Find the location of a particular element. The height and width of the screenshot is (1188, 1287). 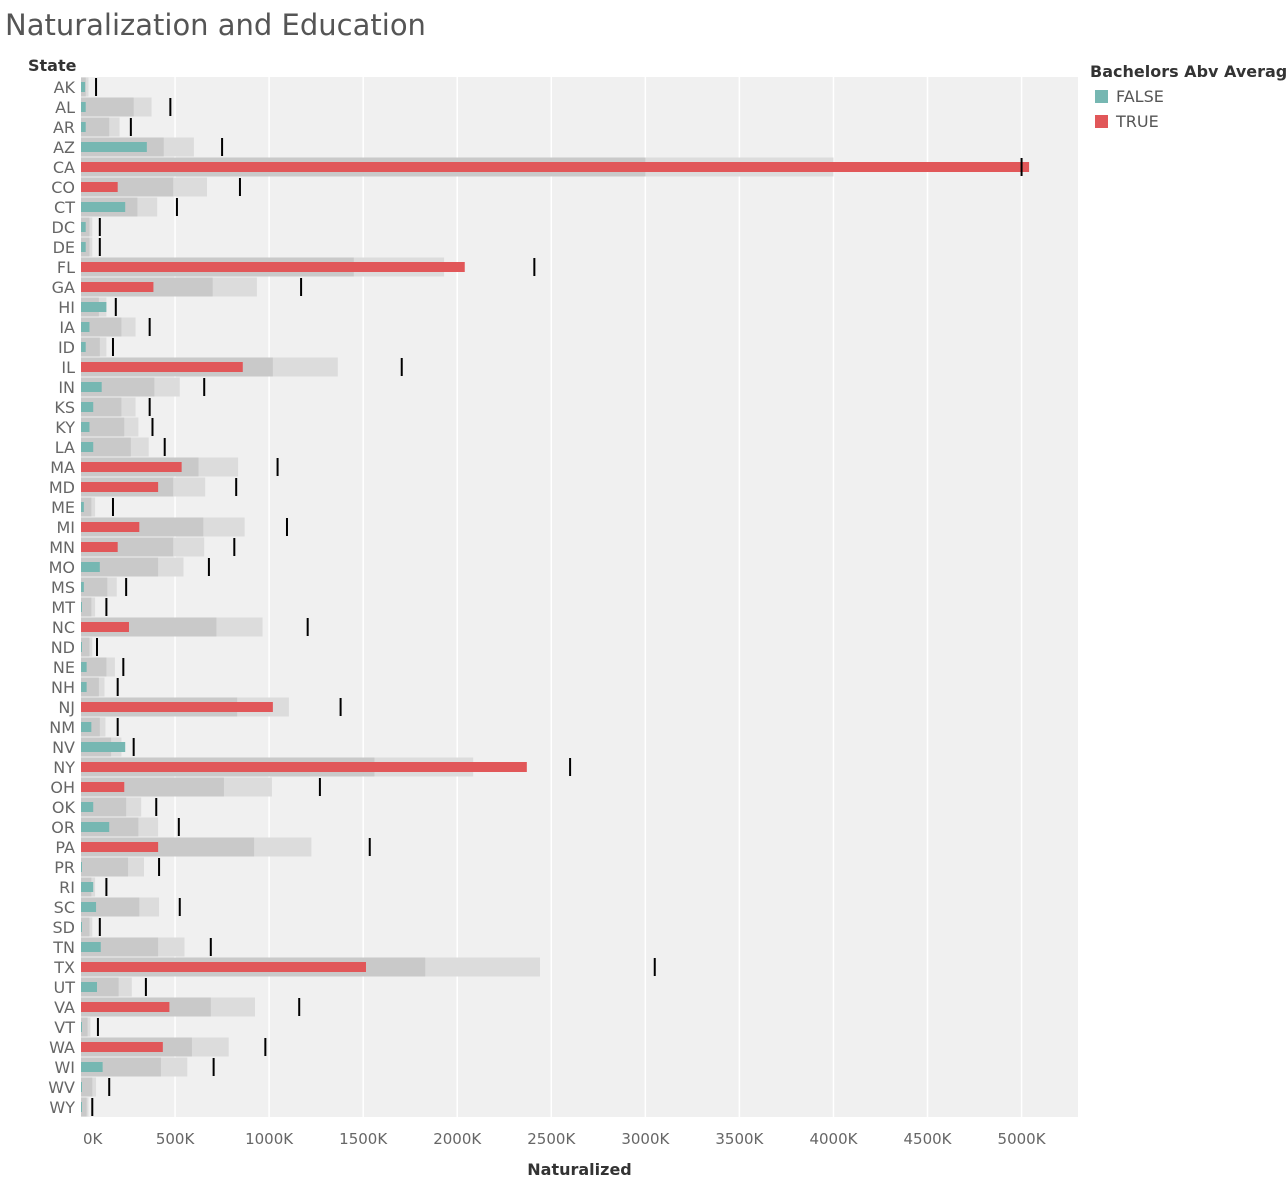

y-tick-label: WY is located at coordinates (62, 1107).